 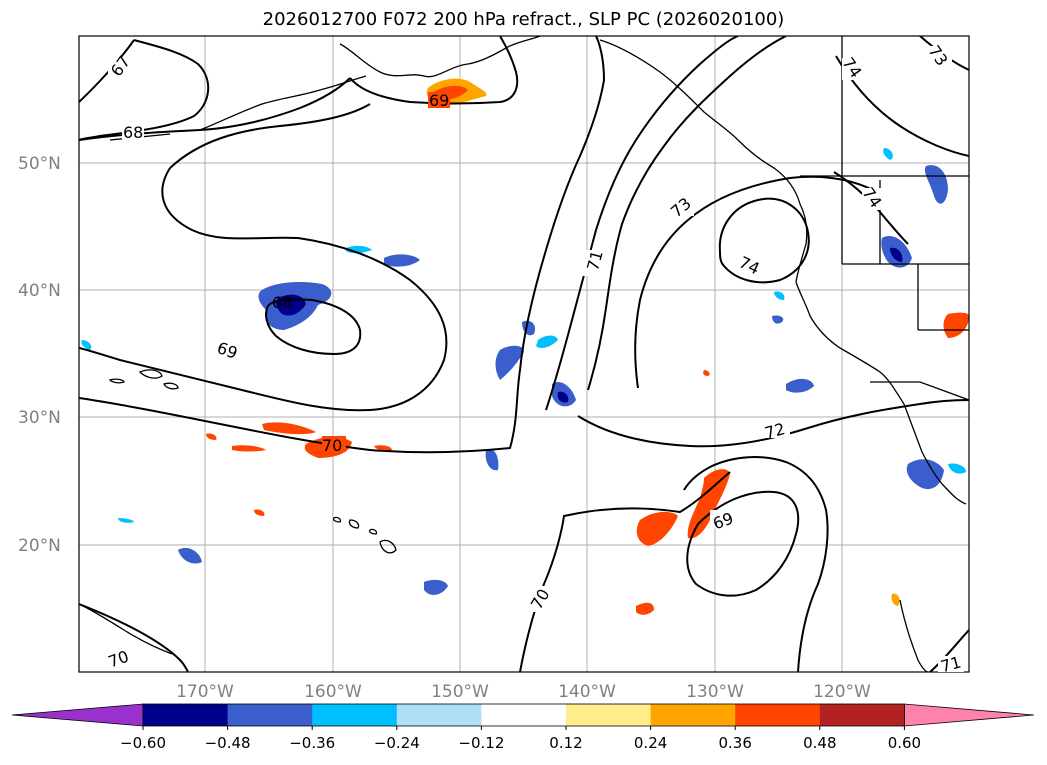 I want to click on colorbar-tick-label: −0.48, so click(x=228, y=743).